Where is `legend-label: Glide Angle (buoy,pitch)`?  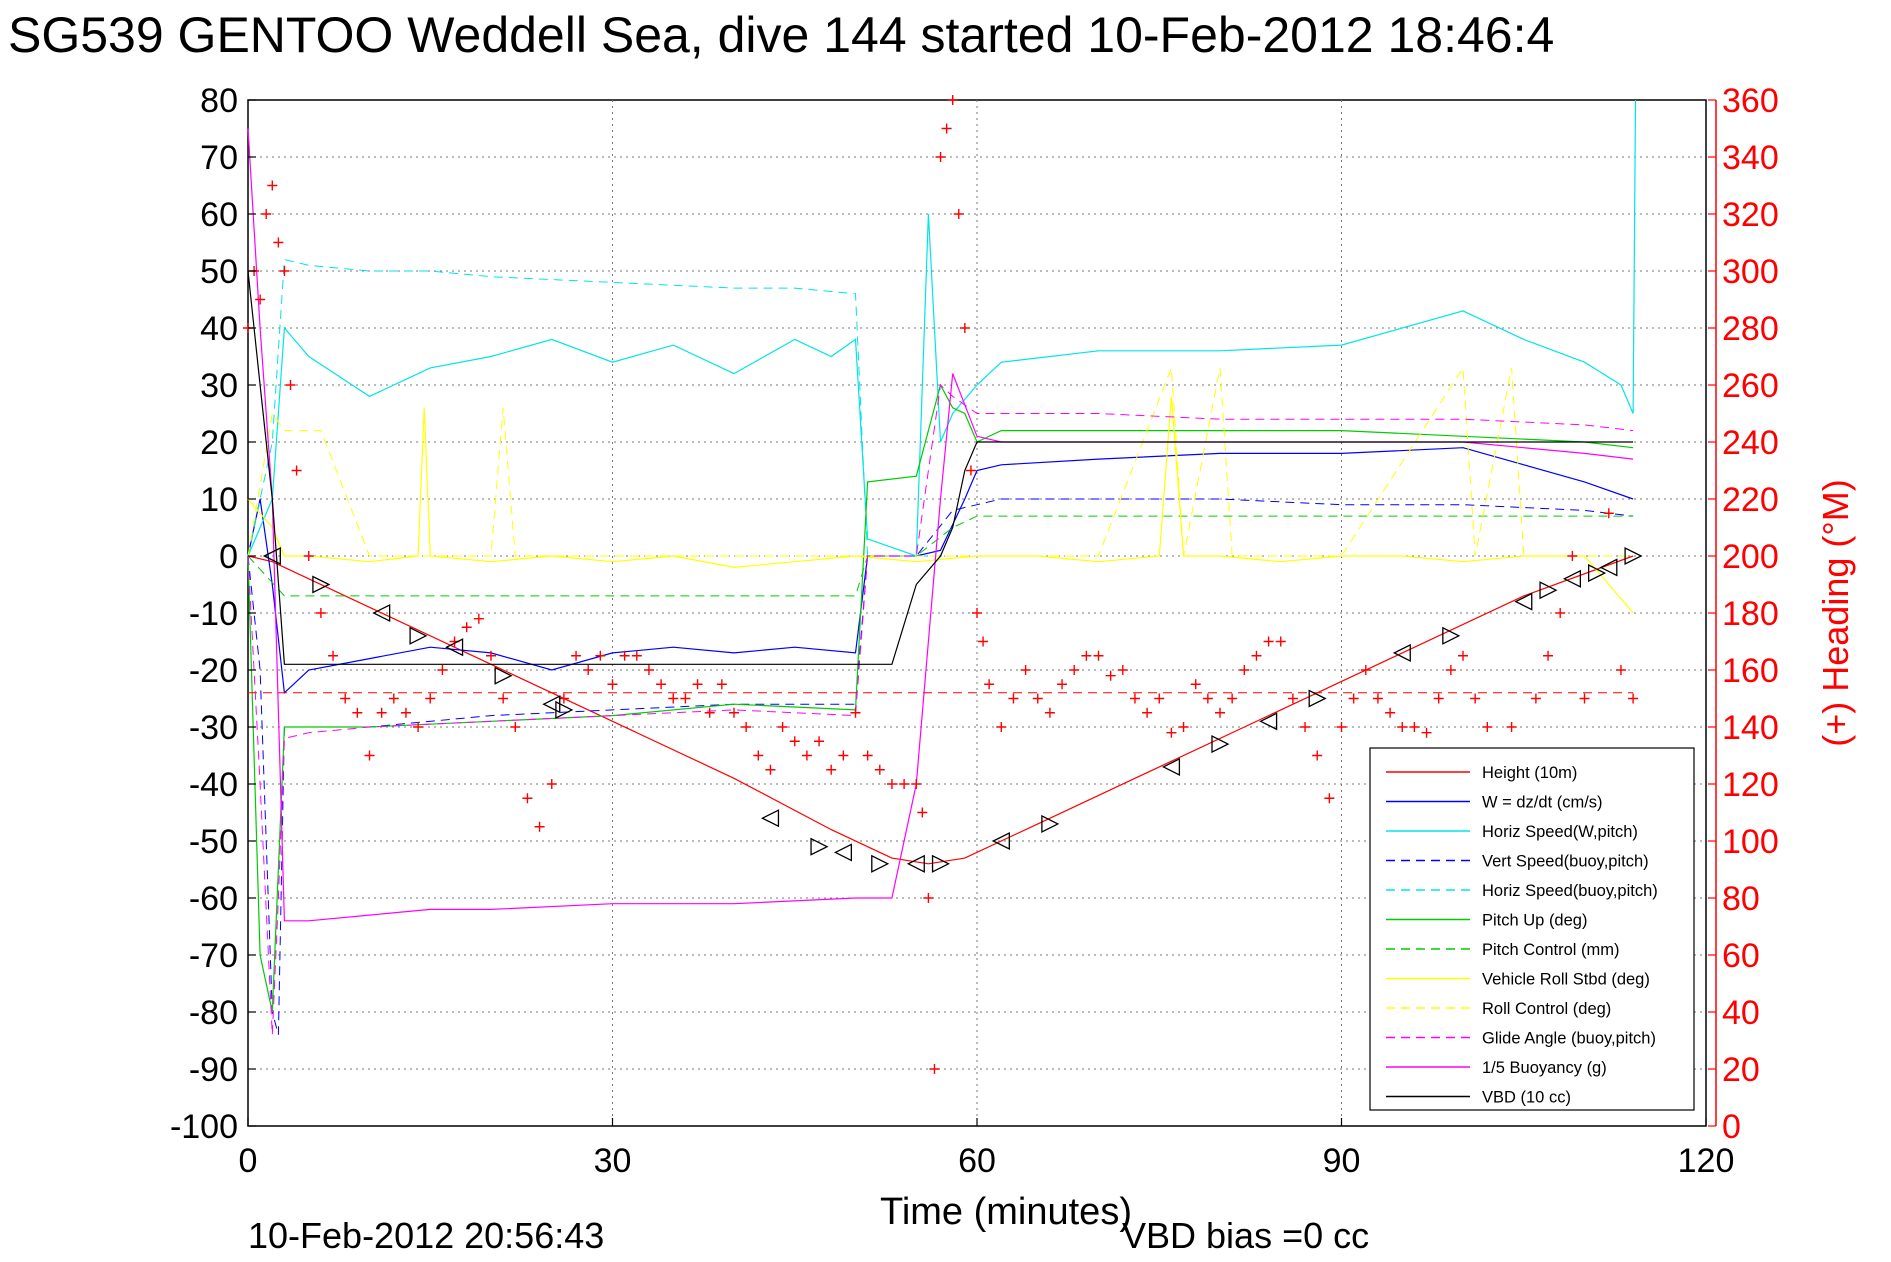 legend-label: Glide Angle (buoy,pitch) is located at coordinates (1569, 1039).